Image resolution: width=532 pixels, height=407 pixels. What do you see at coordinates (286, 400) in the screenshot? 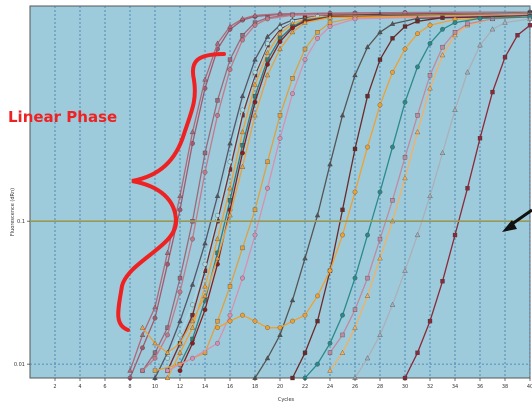
I see `x-axis-label: Cycles` at bounding box center [286, 400].